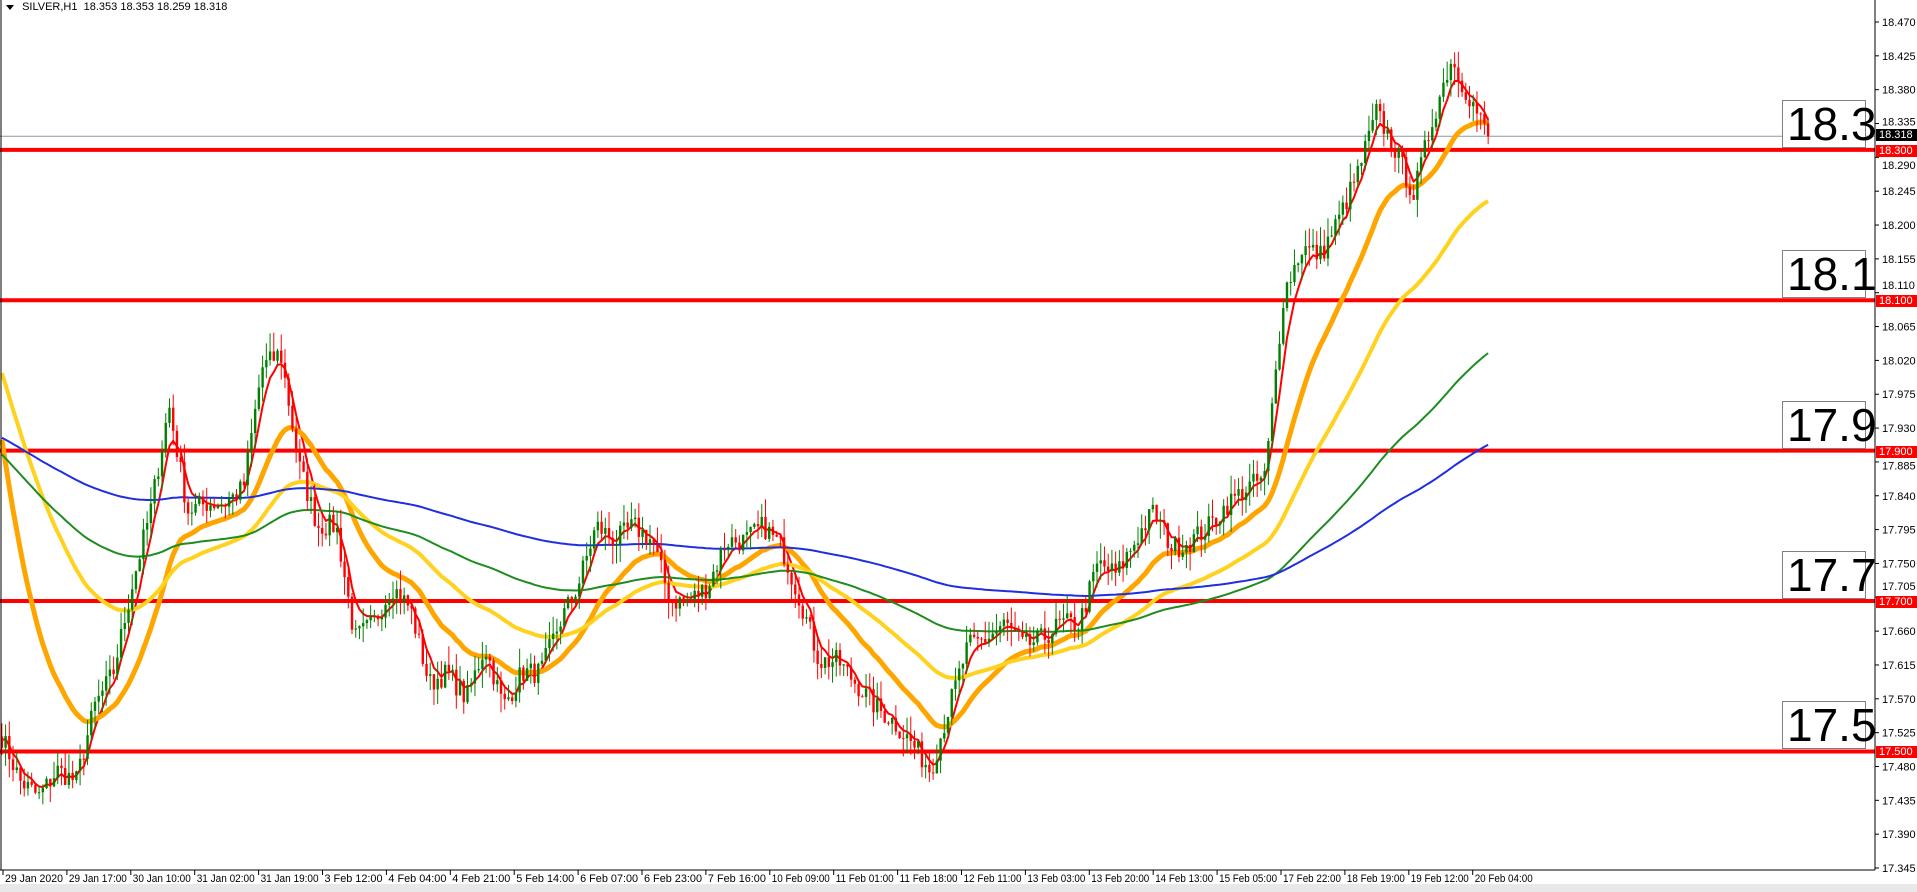 The width and height of the screenshot is (1917, 892). What do you see at coordinates (1829, 424) in the screenshot?
I see `level-label-box: 17.9` at bounding box center [1829, 424].